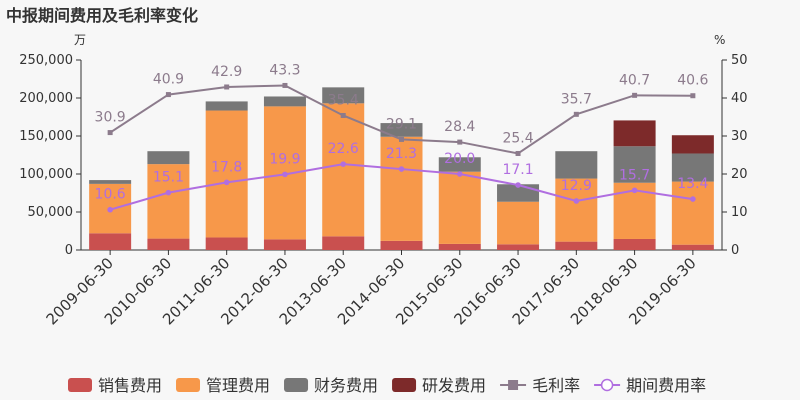 This screenshot has height=400, width=800. What do you see at coordinates (739, 136) in the screenshot?
I see `y-right-tick-label: 30` at bounding box center [739, 136].